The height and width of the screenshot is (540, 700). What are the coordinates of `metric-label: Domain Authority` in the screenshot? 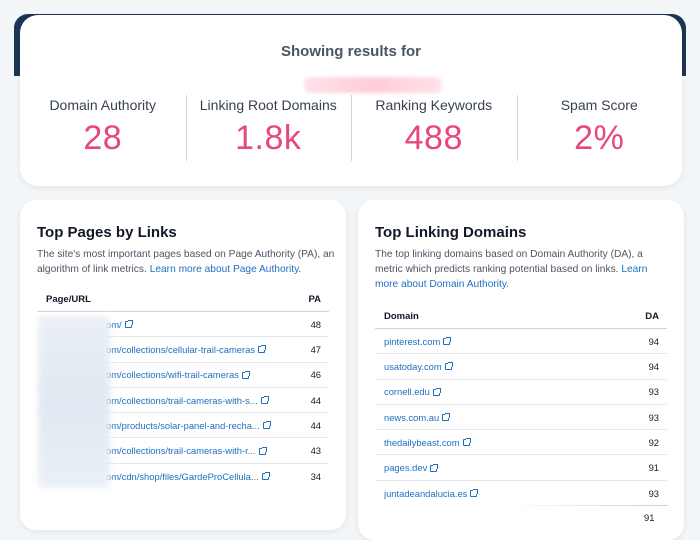 It's located at (103, 105).